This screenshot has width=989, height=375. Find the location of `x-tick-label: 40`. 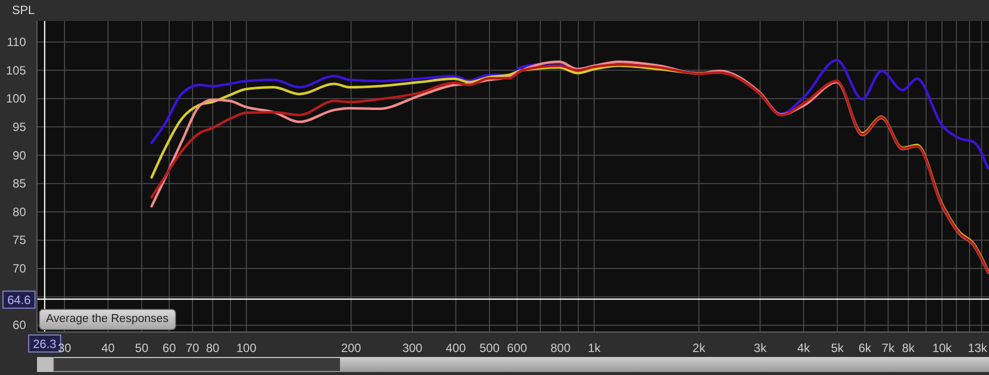

x-tick-label: 40 is located at coordinates (108, 348).